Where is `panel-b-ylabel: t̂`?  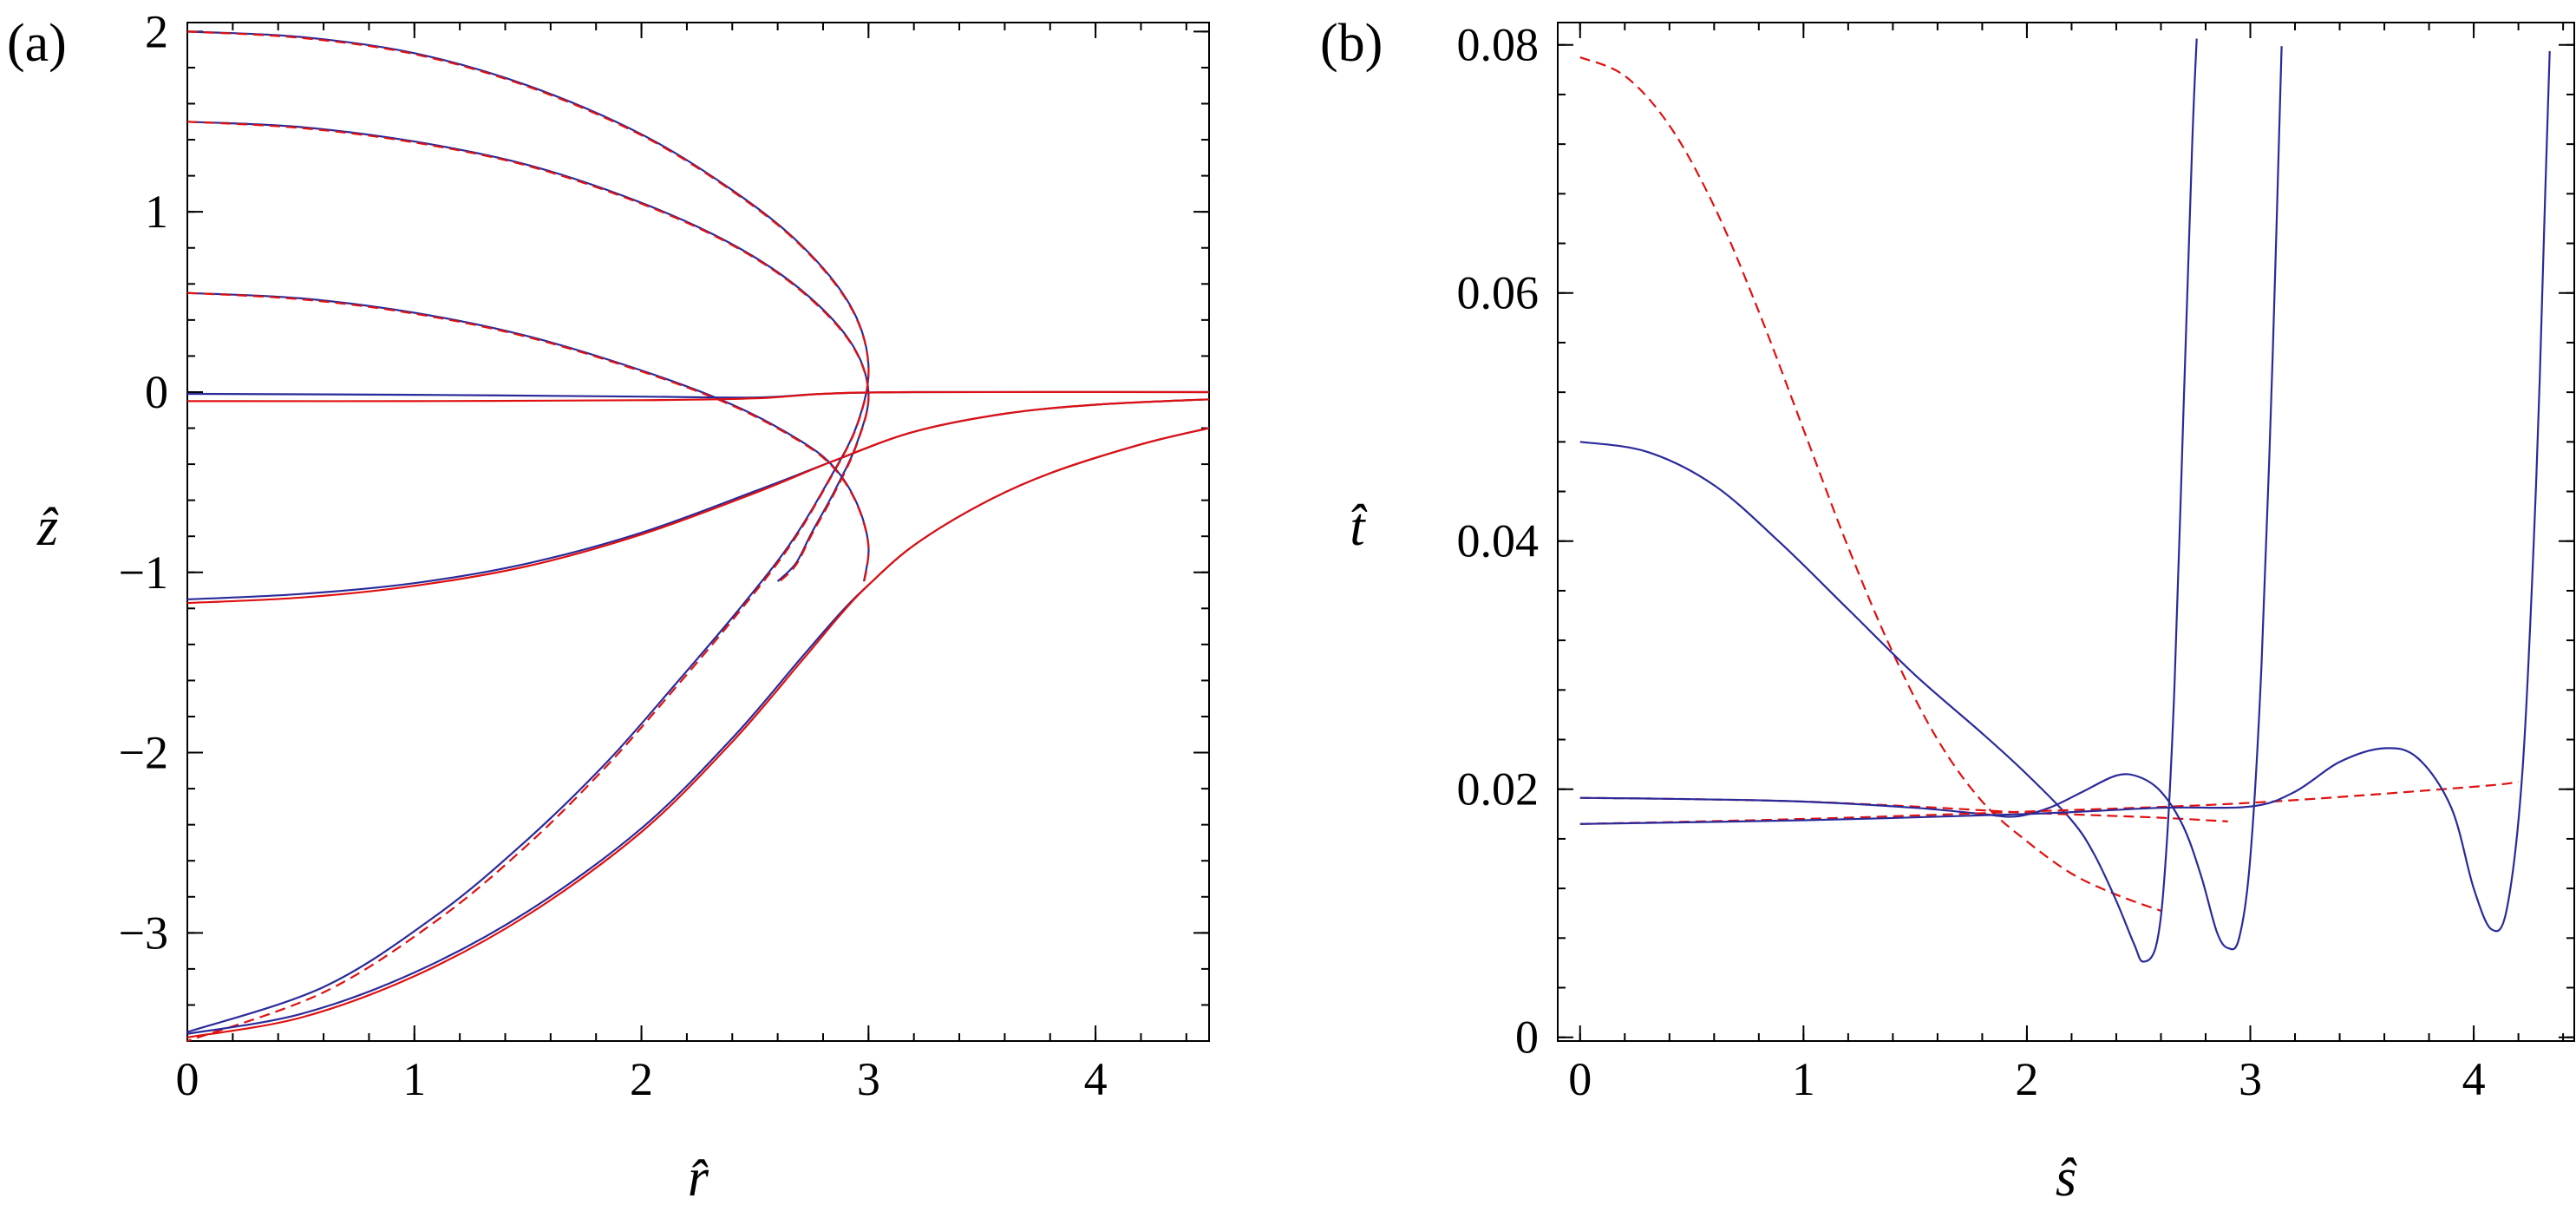
panel-b-ylabel: t̂ is located at coordinates (1359, 527).